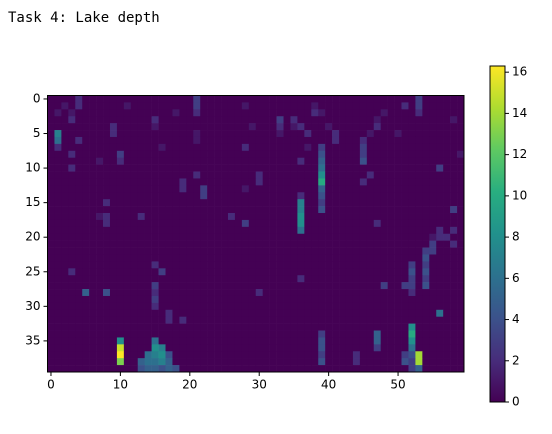 The width and height of the screenshot is (552, 434). What do you see at coordinates (516, 402) in the screenshot?
I see `colorbar-tick-label: 0` at bounding box center [516, 402].